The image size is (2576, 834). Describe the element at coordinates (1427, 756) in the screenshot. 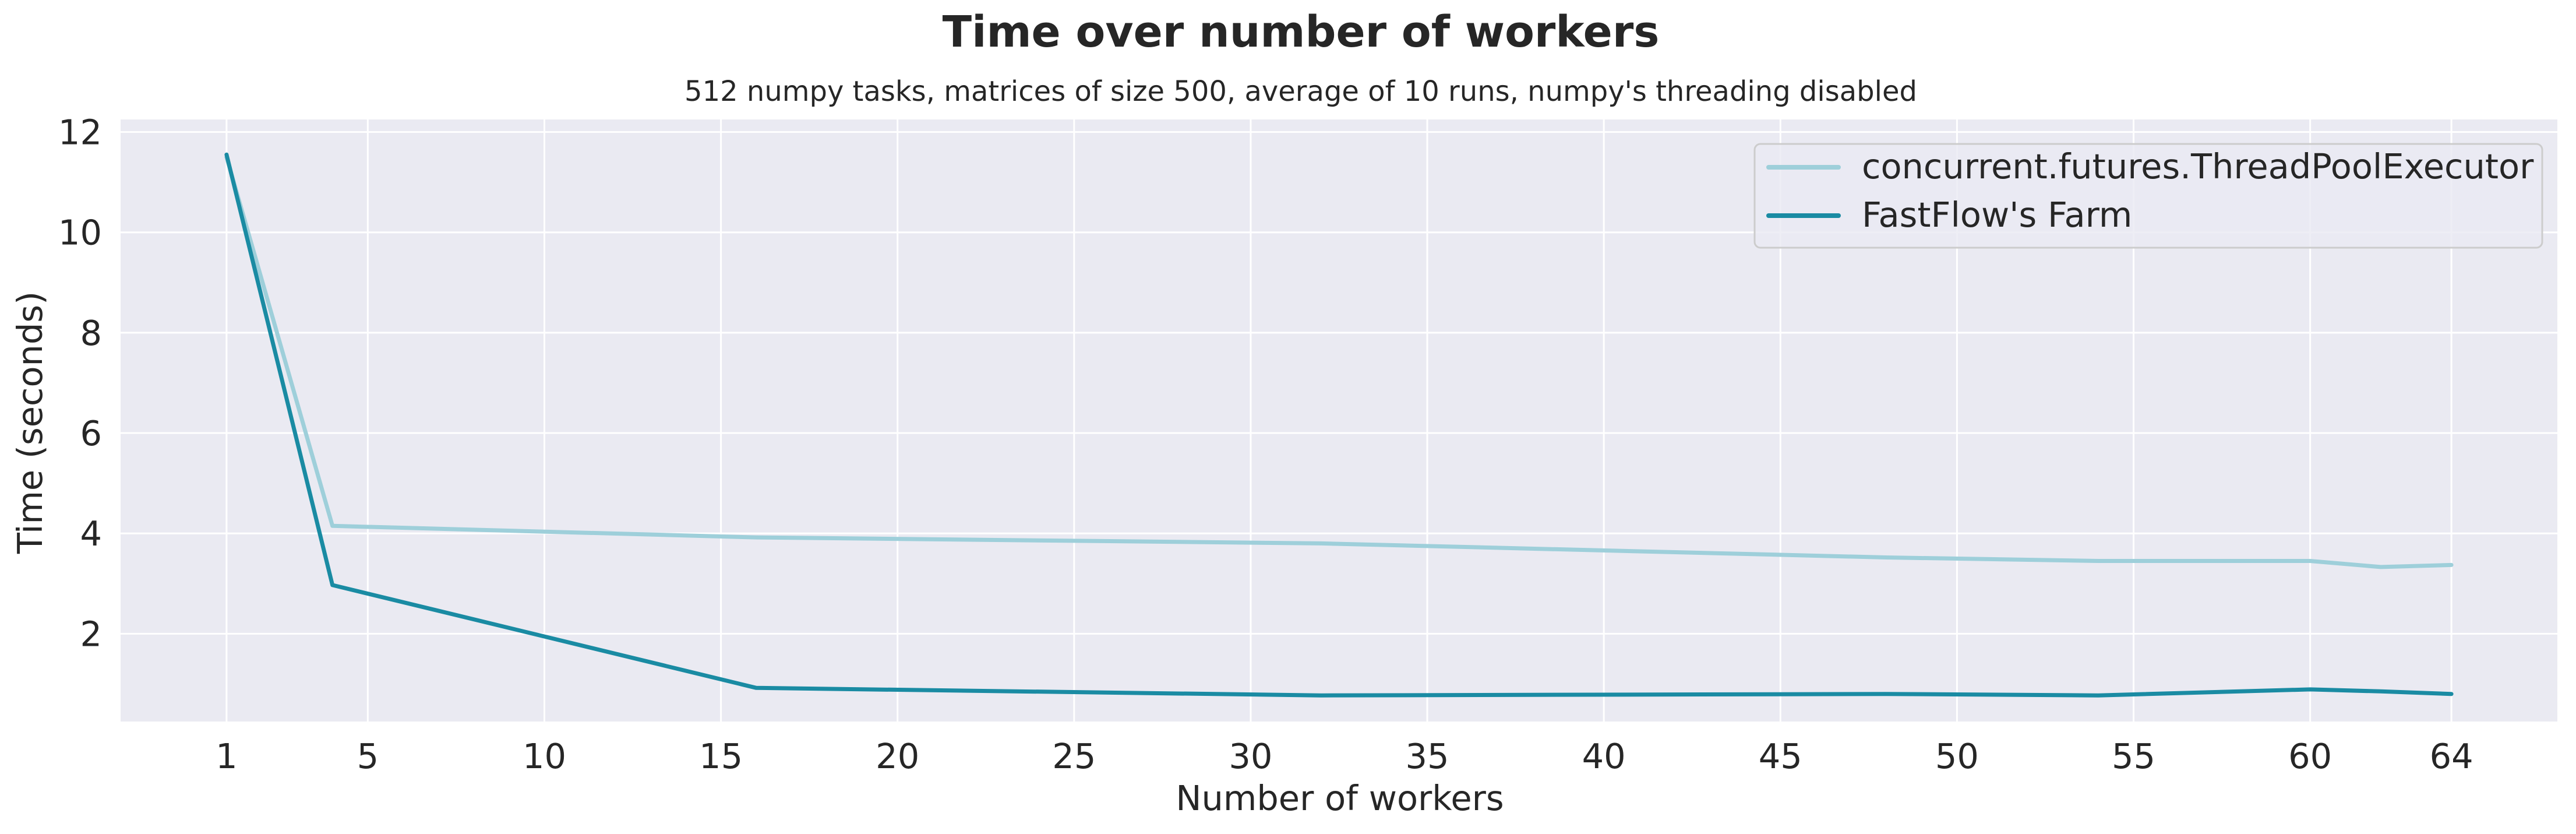

I see `x-tick-35: 35` at that location.